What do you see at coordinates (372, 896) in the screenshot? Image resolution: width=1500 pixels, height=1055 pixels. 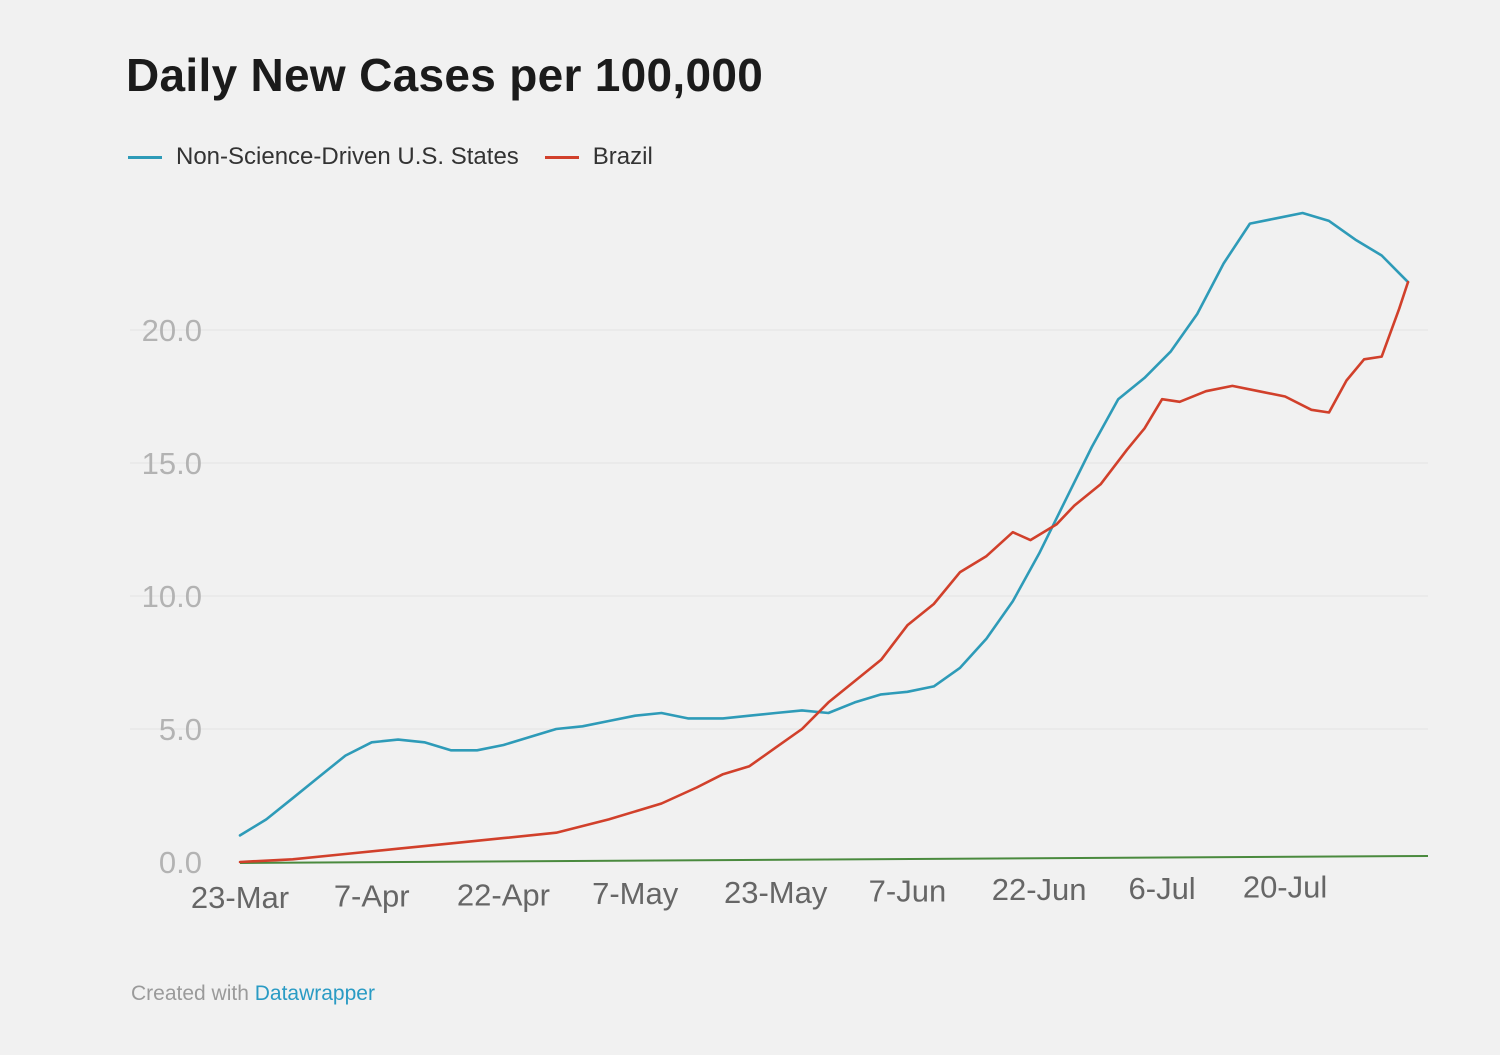 I see `x-tick-label: 7-Apr` at bounding box center [372, 896].